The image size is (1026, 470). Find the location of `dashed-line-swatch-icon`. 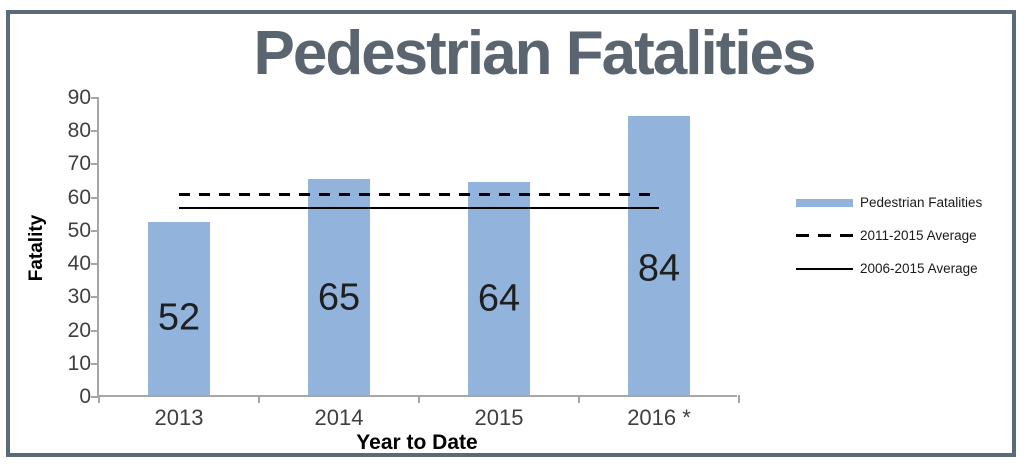

dashed-line-swatch-icon is located at coordinates (824, 235).